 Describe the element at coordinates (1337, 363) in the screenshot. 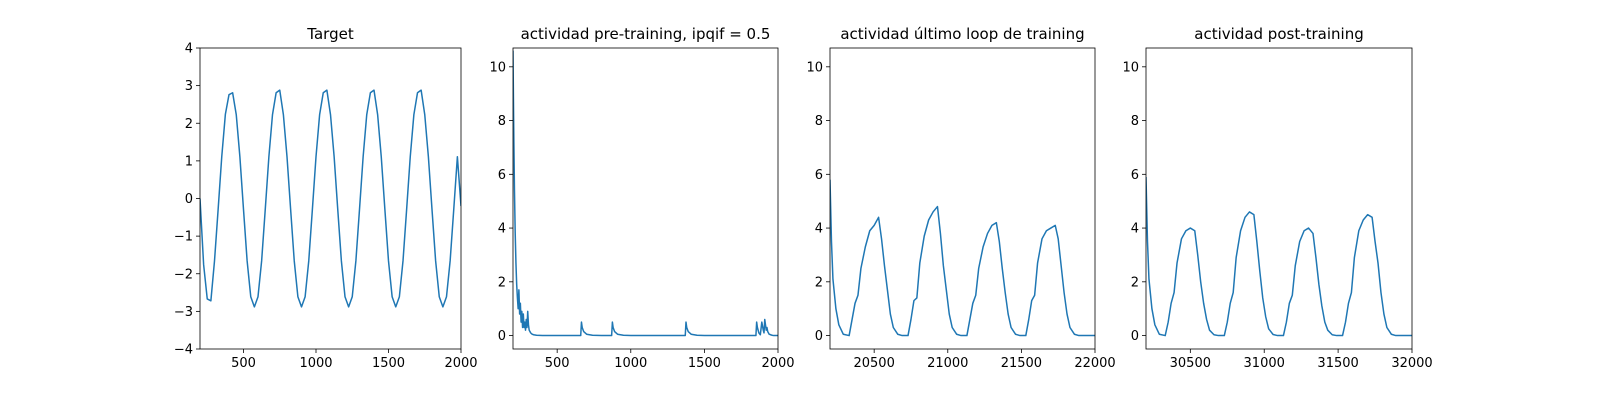

I see `x-tick-label: 31500` at that location.